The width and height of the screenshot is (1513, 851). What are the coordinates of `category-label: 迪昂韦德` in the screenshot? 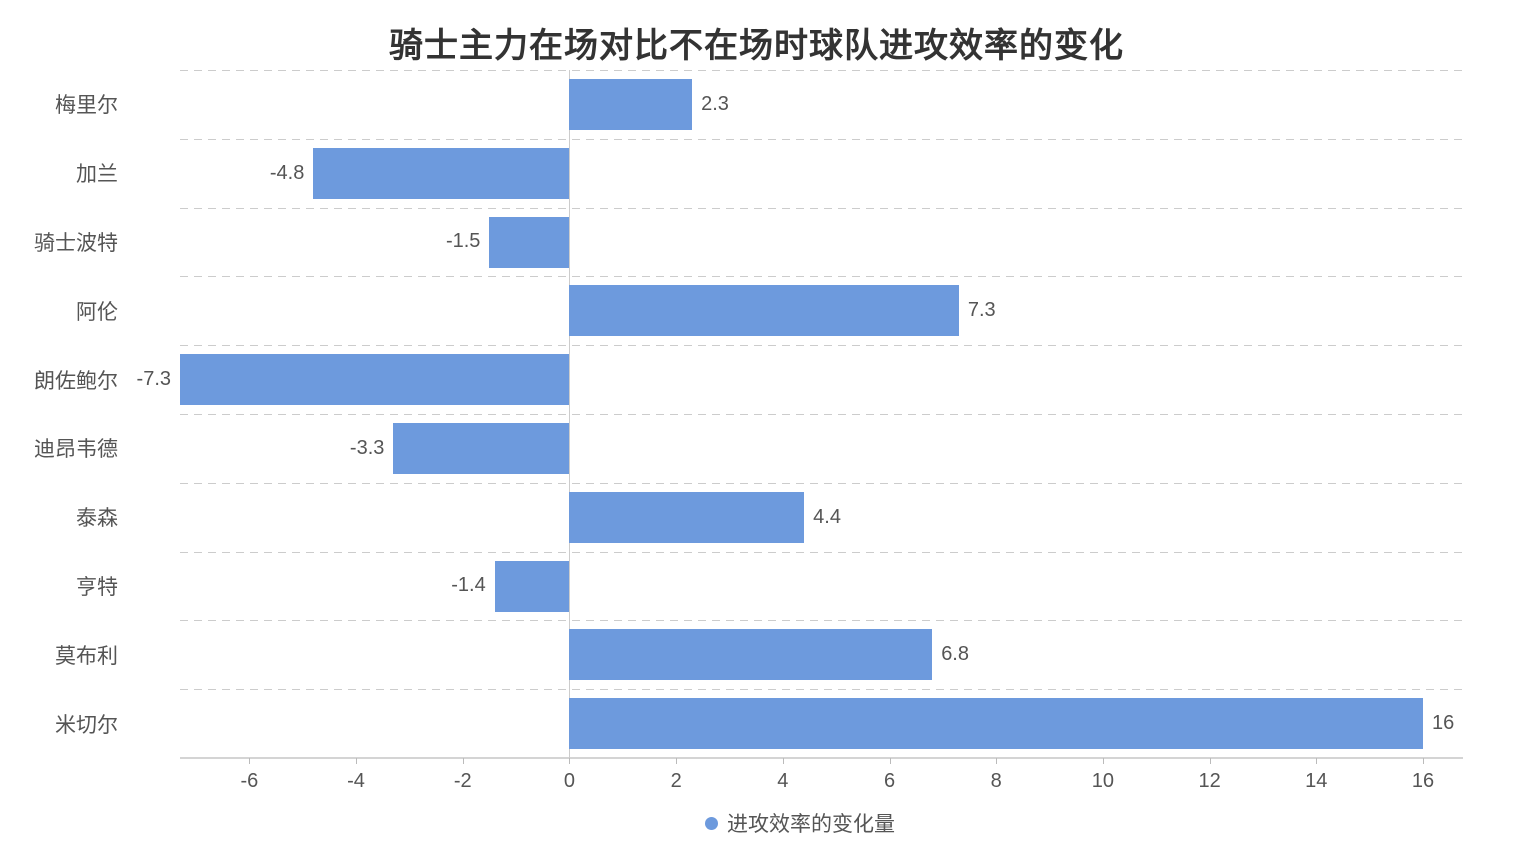 It's located at (76, 450).